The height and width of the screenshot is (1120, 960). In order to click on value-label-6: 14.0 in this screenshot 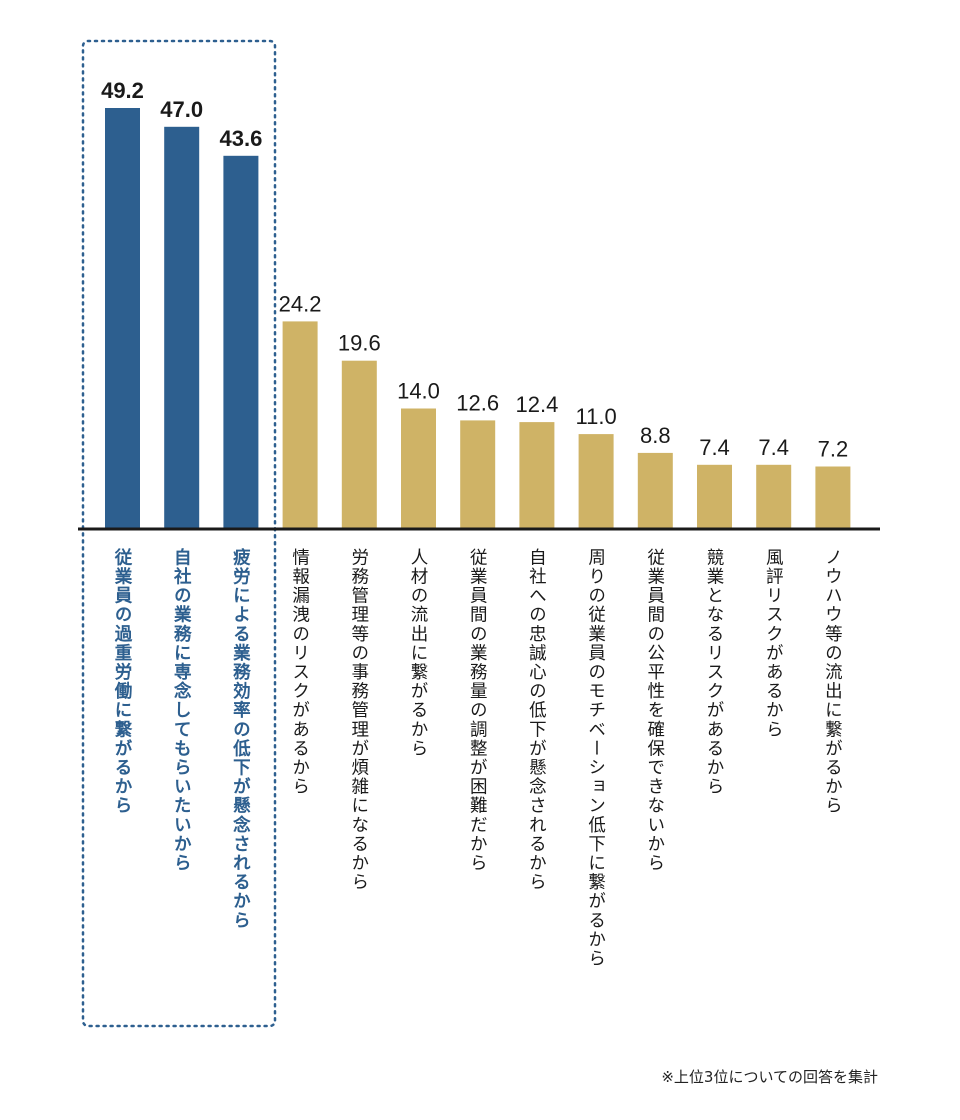, I will do `click(418, 391)`.